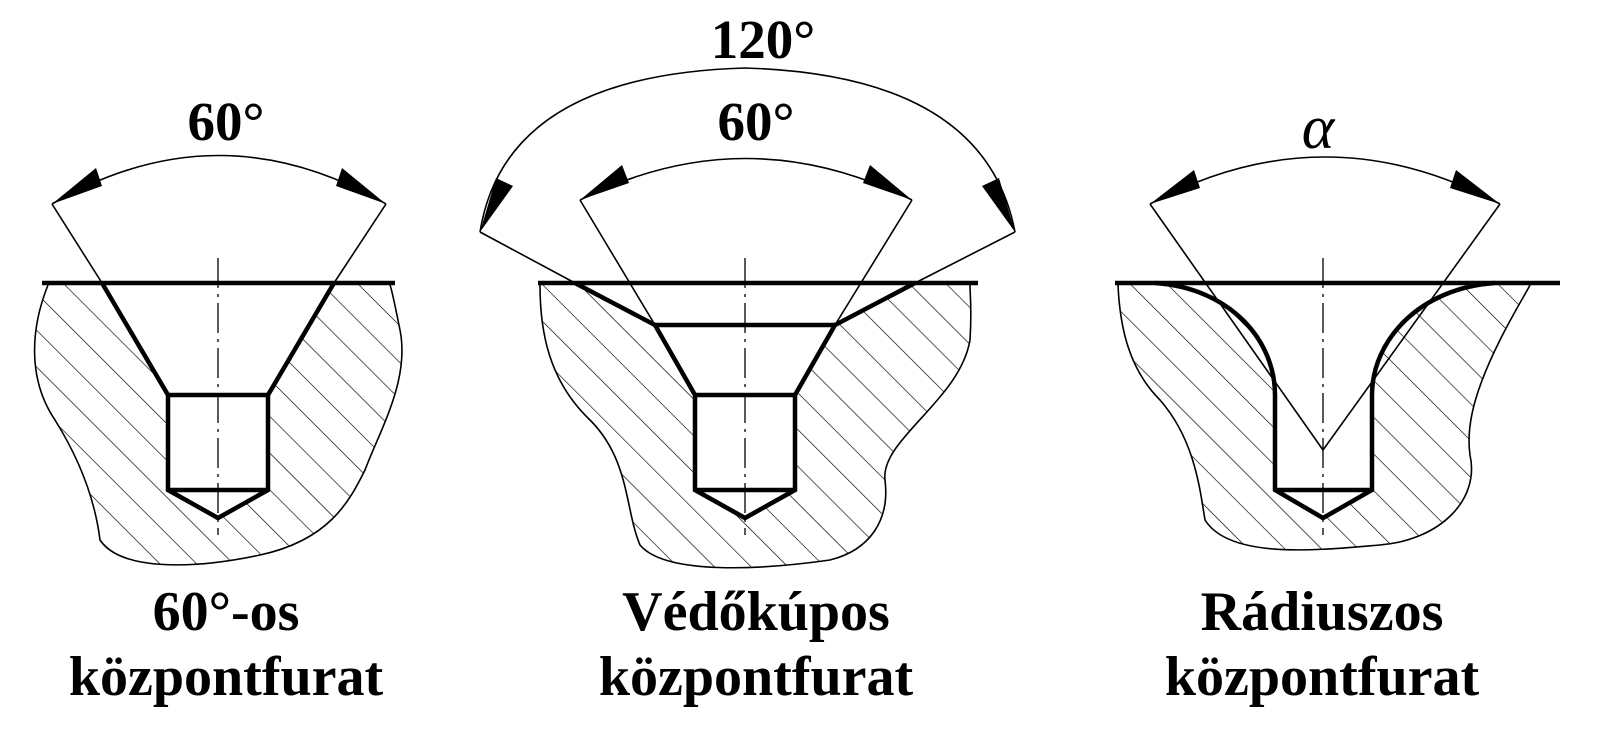 The image size is (1600, 734). What do you see at coordinates (998, 205) in the screenshot?
I see `outer-arrowhead-right` at bounding box center [998, 205].